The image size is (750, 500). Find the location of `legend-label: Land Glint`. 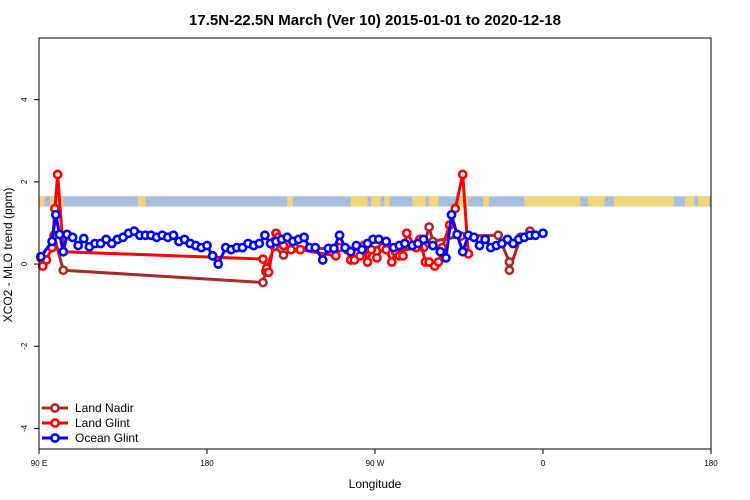

legend-label: Land Glint is located at coordinates (102, 423).